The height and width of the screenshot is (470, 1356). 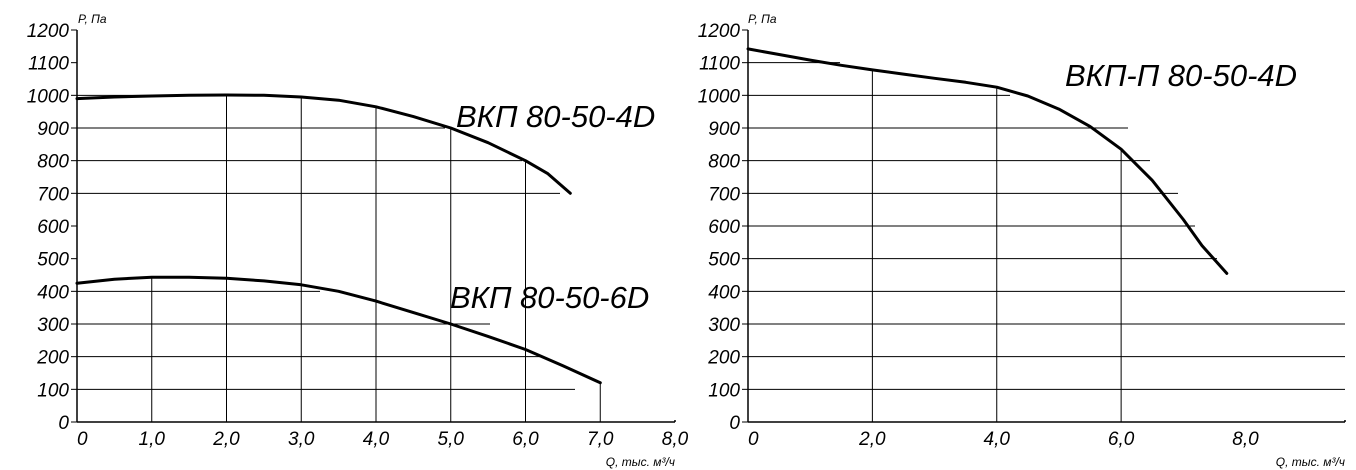 What do you see at coordinates (600, 439) in the screenshot?
I see `x-tick-label: 7,0` at bounding box center [600, 439].